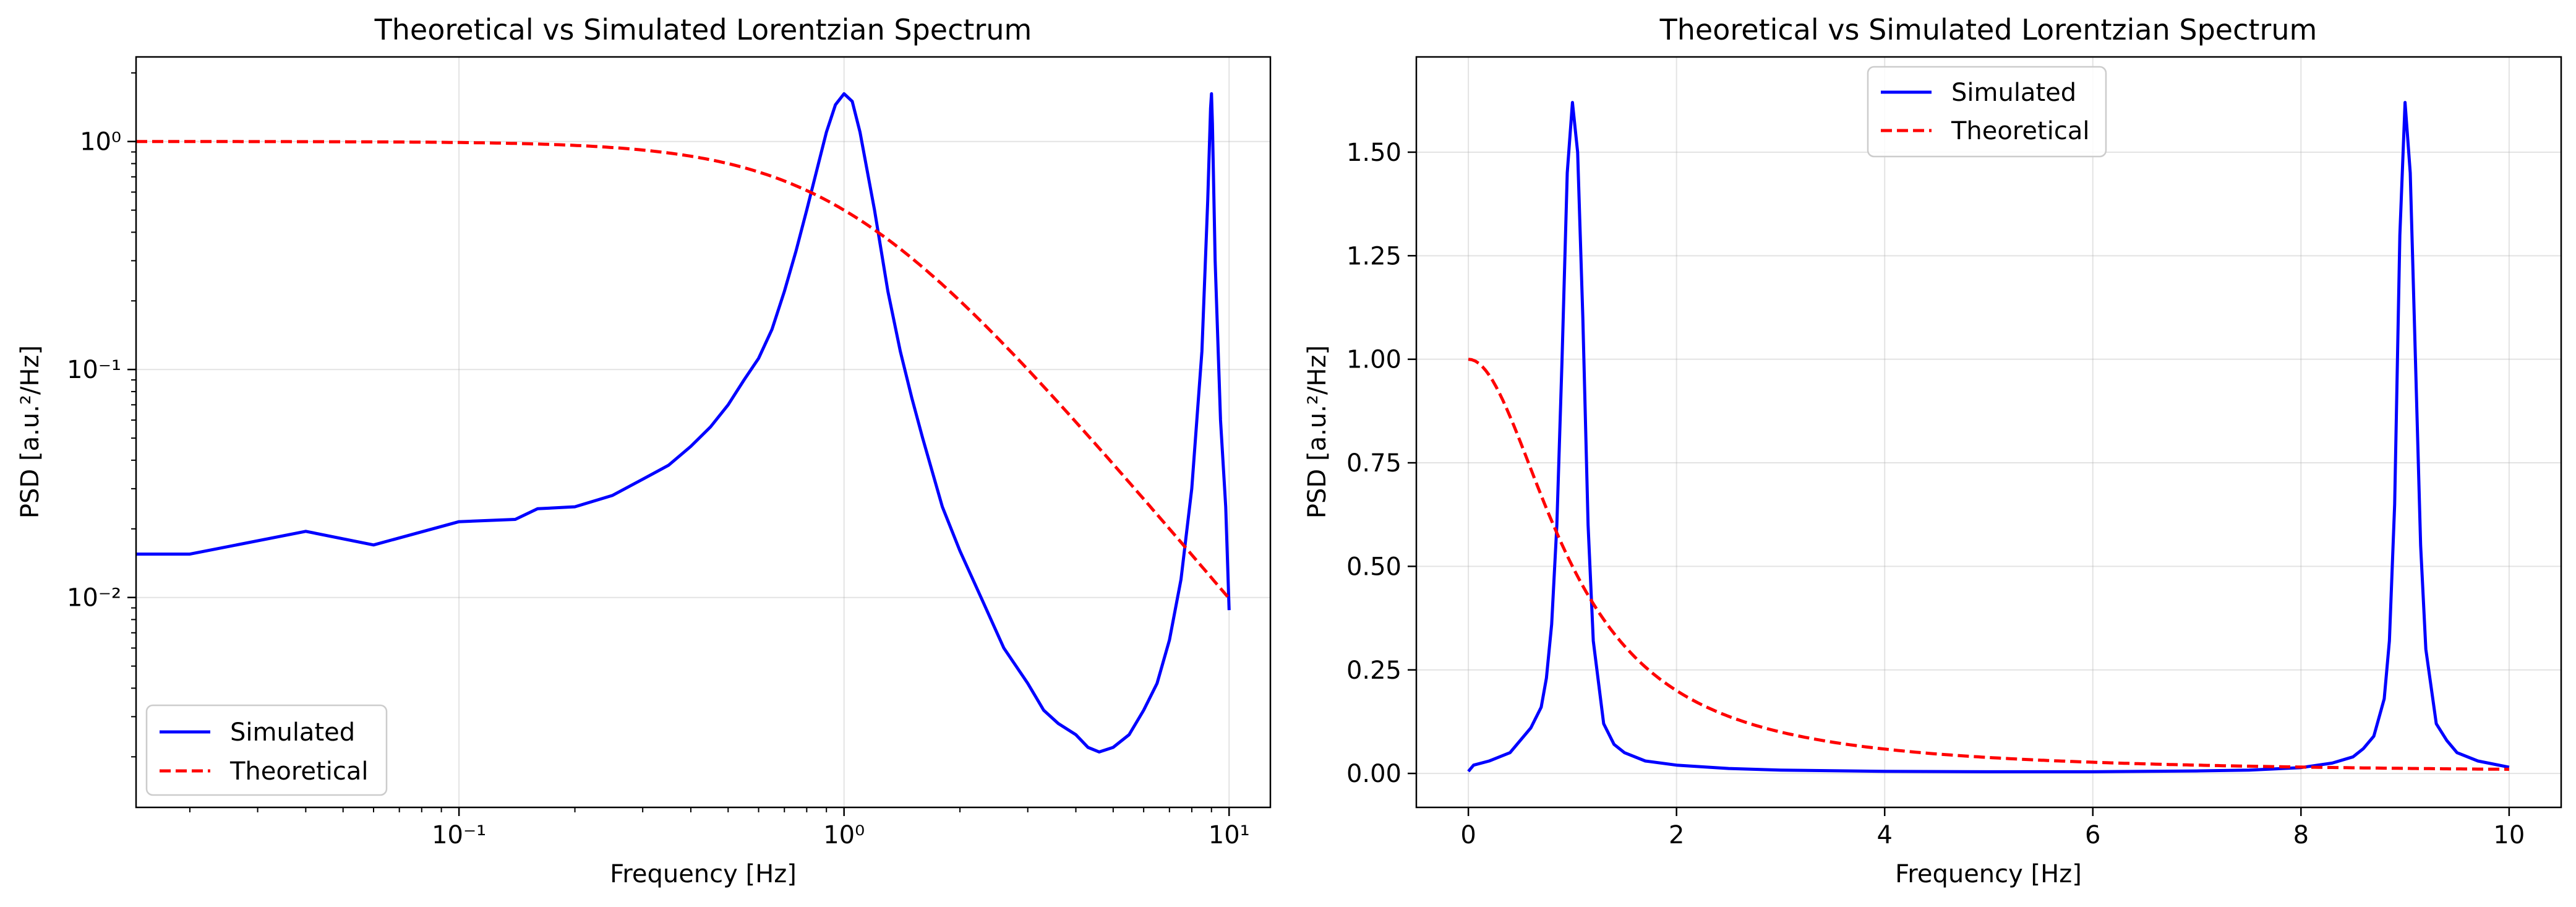 The image size is (2576, 907). I want to click on chart-right-y-axis-label: PSD [a.u.²/Hz], so click(1317, 431).